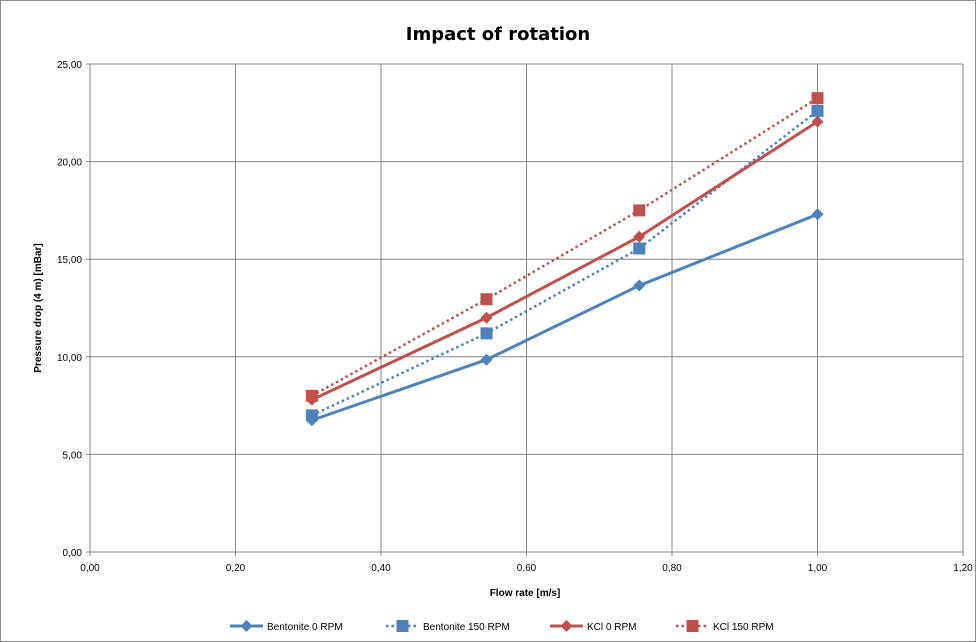 The image size is (976, 642). I want to click on legend-item: KCl 150 RPM, so click(725, 626).